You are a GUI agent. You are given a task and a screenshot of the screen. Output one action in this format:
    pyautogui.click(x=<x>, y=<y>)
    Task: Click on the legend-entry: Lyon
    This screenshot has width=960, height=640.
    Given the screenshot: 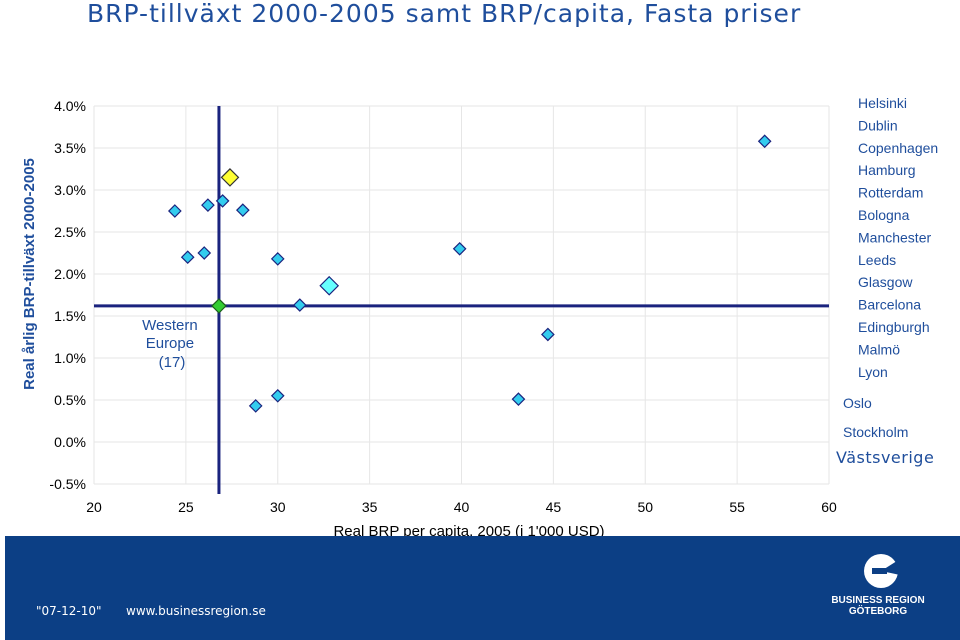 What is the action you would take?
    pyautogui.click(x=873, y=372)
    